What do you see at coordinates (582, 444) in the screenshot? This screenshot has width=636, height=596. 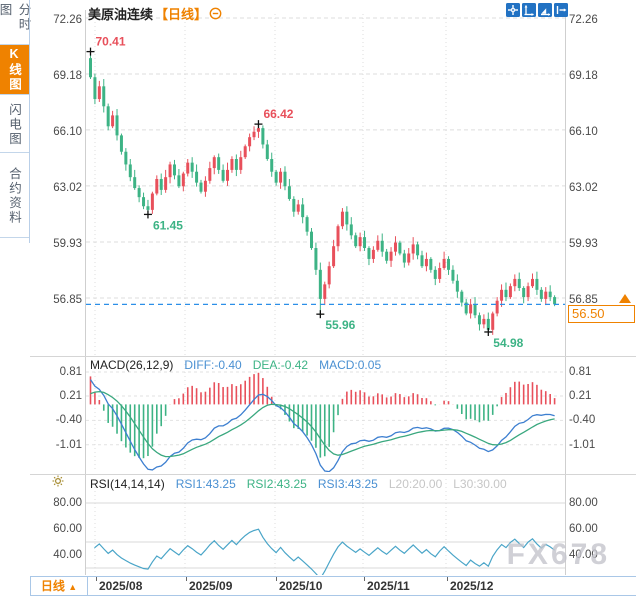 I see `macd-axis-label-right: -1.01` at bounding box center [582, 444].